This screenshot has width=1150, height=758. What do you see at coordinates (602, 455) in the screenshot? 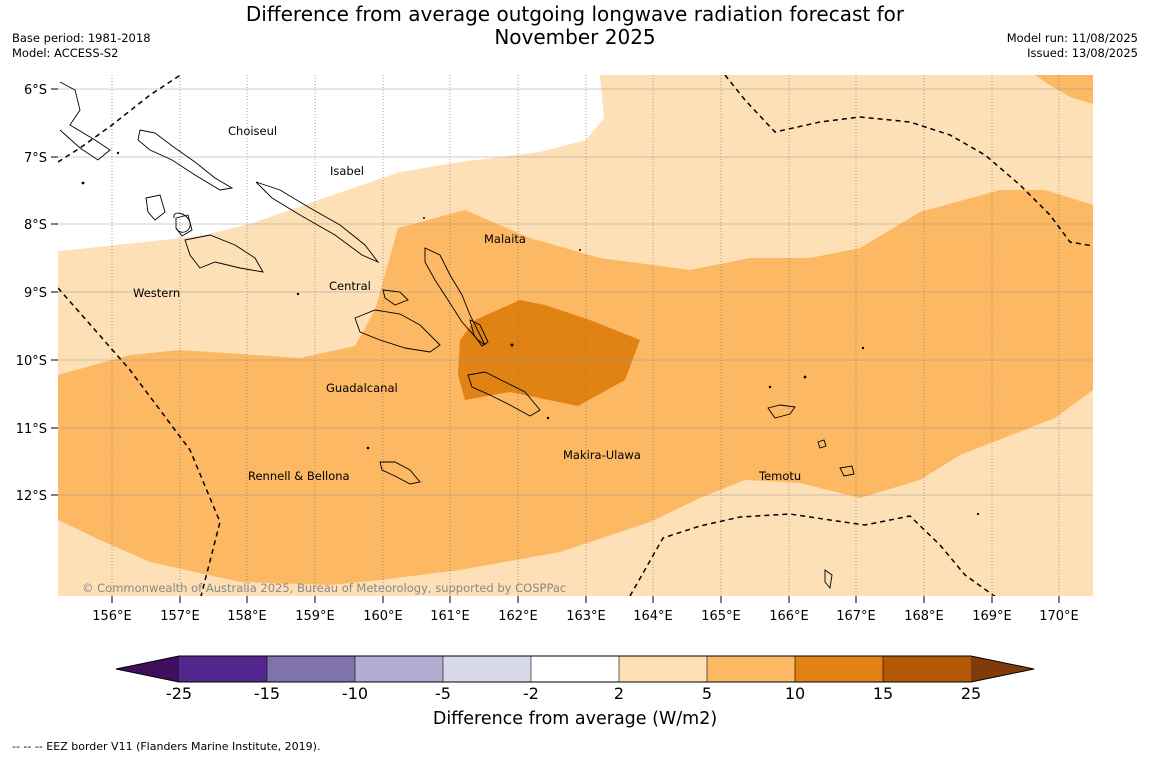
I see `province-label-makira-ulawa: Makira-Ulawa` at bounding box center [602, 455].